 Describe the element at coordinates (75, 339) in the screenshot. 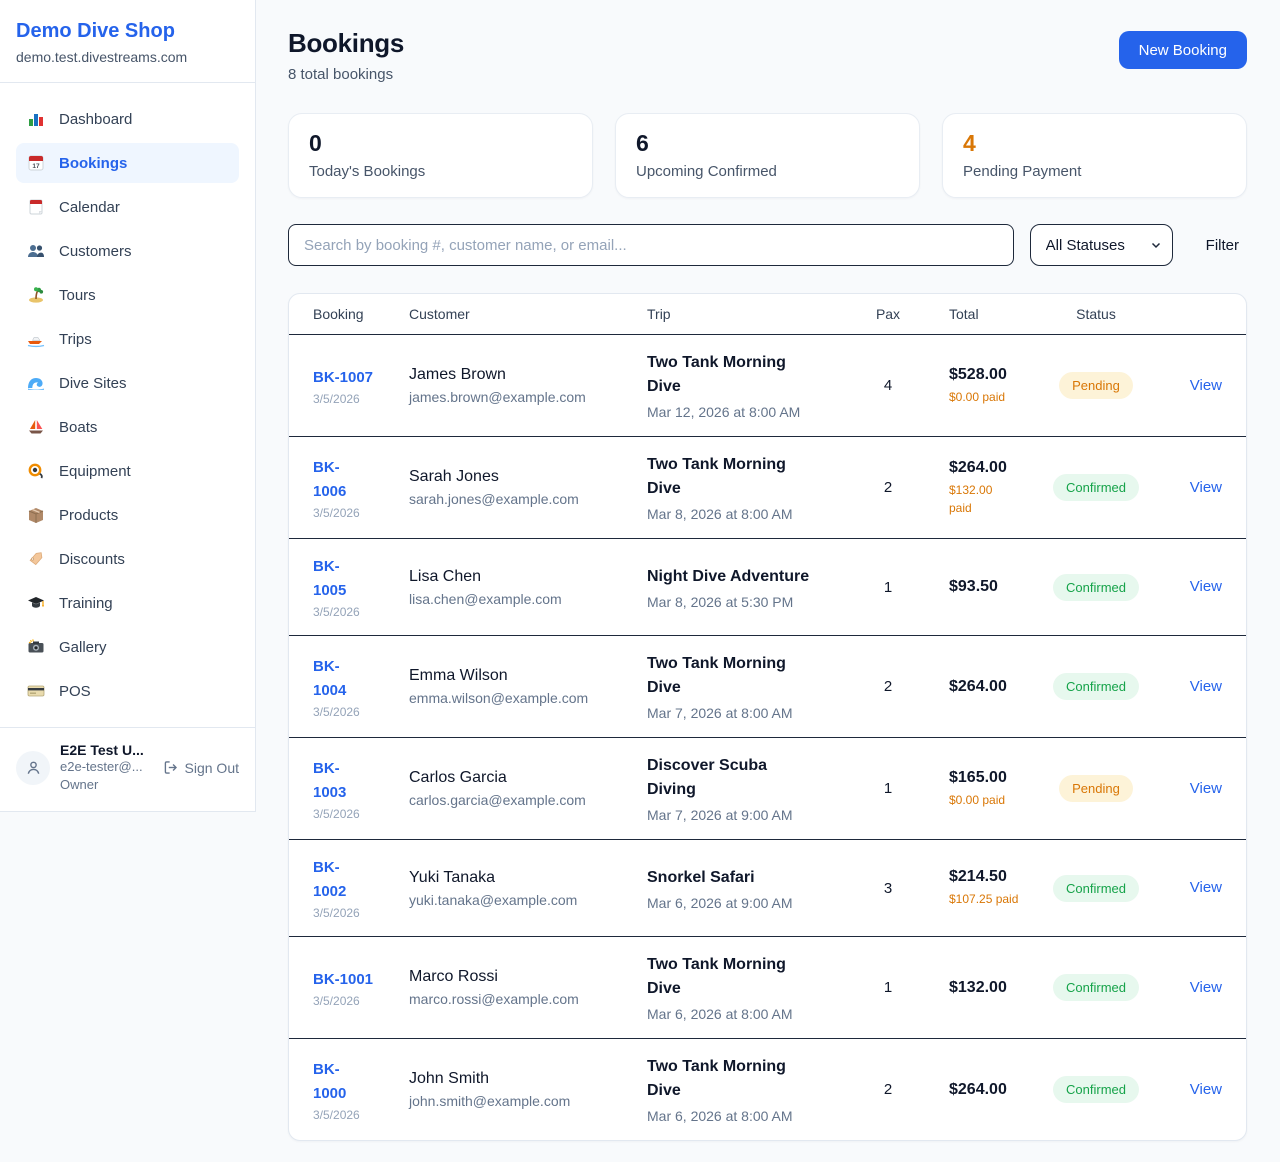

I see `sidebar-item-label: Trips` at that location.